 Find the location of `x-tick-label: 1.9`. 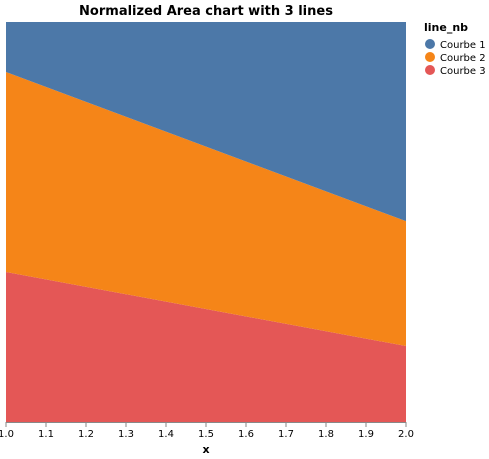

x-tick-label: 1.9 is located at coordinates (366, 434).